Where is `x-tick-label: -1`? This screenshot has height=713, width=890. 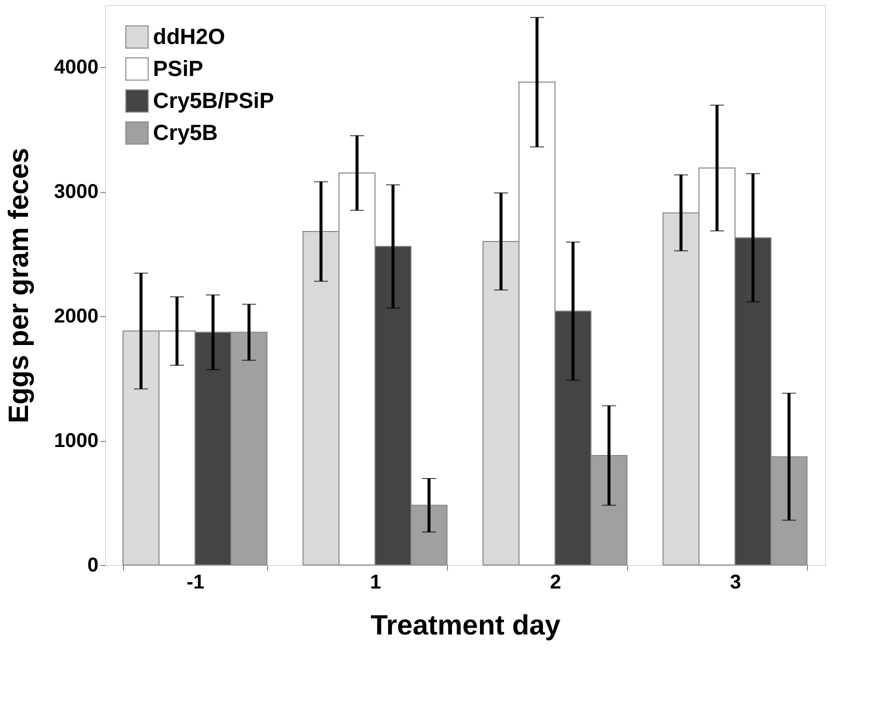 x-tick-label: -1 is located at coordinates (195, 583).